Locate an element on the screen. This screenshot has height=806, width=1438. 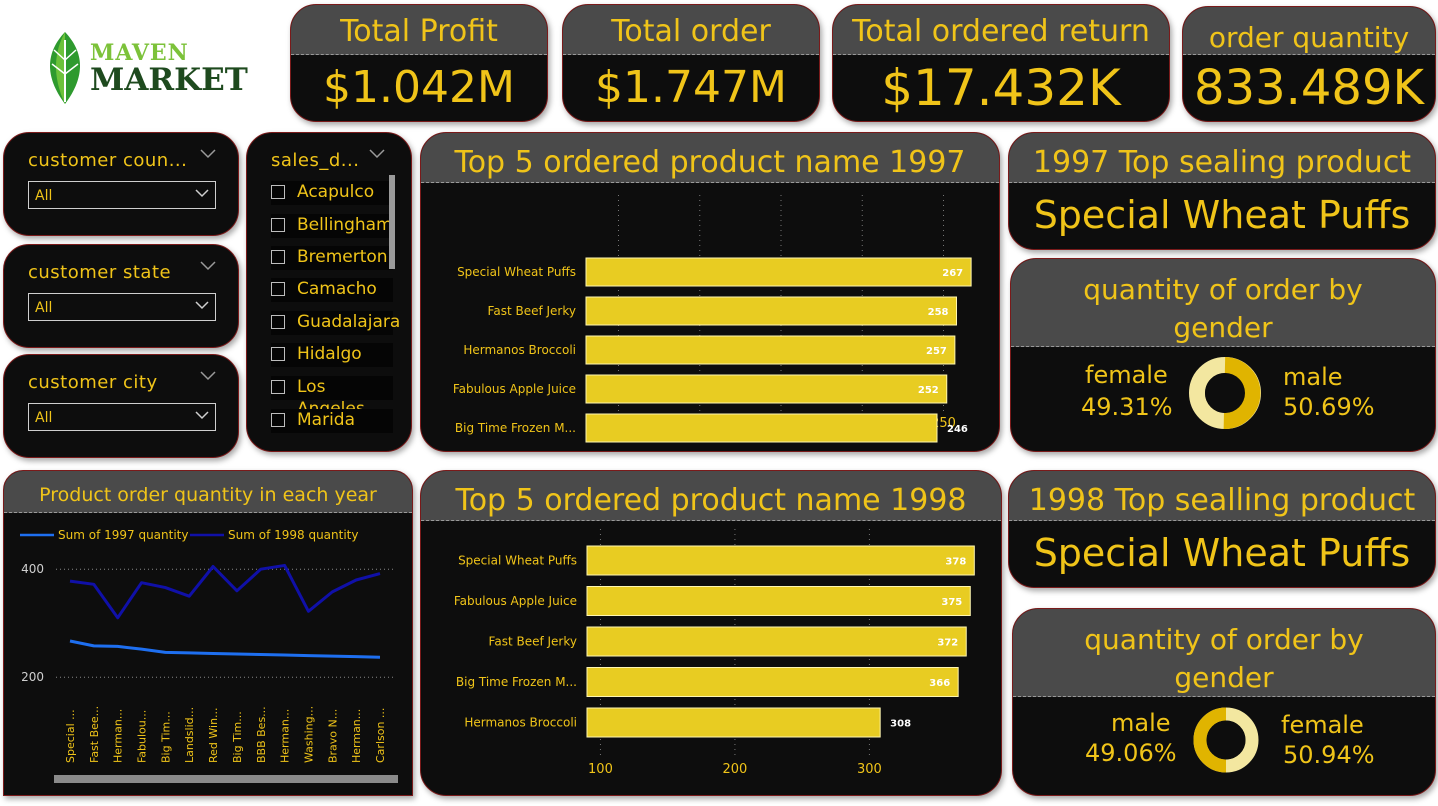
chart-title: Product order quantity in each year is located at coordinates (208, 492).